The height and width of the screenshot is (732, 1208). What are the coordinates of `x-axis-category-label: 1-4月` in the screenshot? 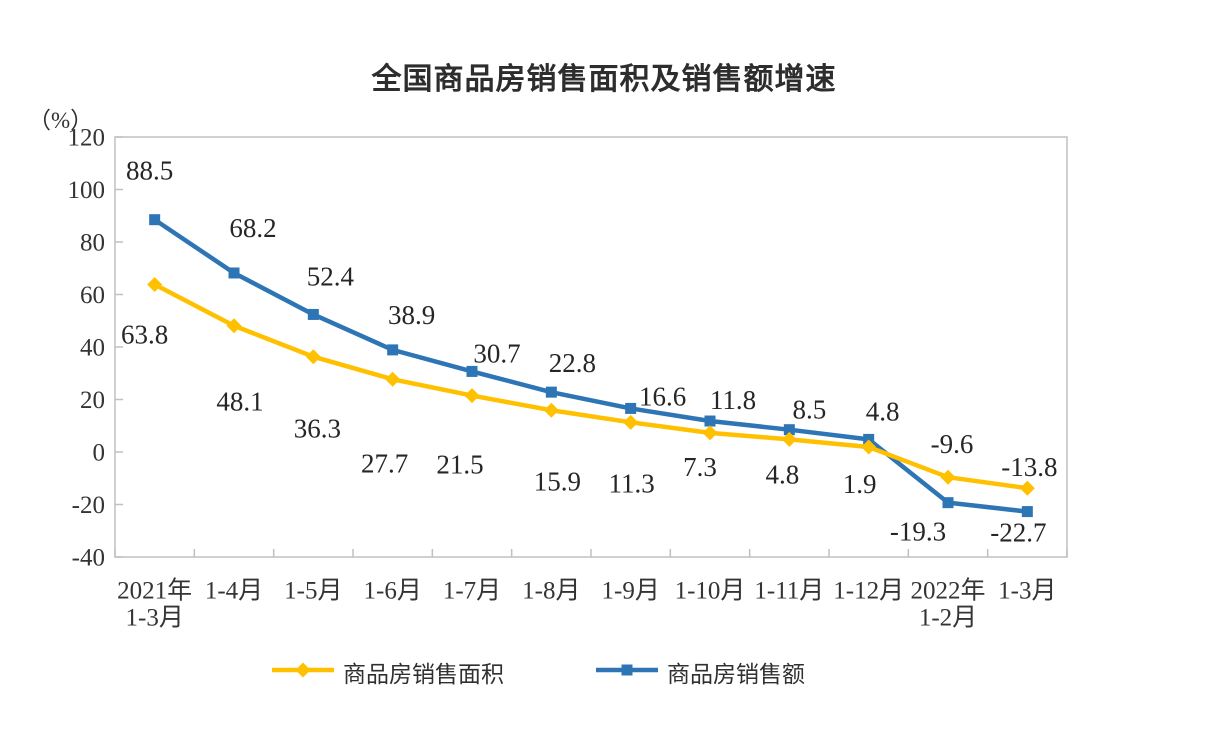 It's located at (234, 591).